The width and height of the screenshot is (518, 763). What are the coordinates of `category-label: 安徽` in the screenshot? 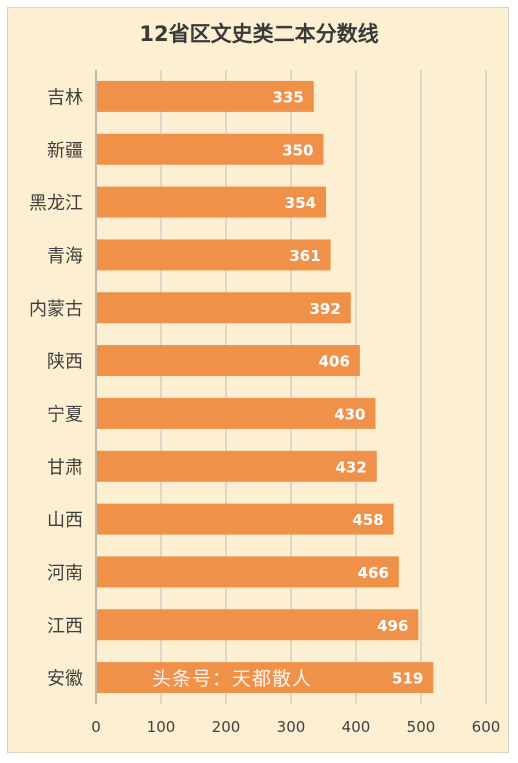 It's located at (65, 679).